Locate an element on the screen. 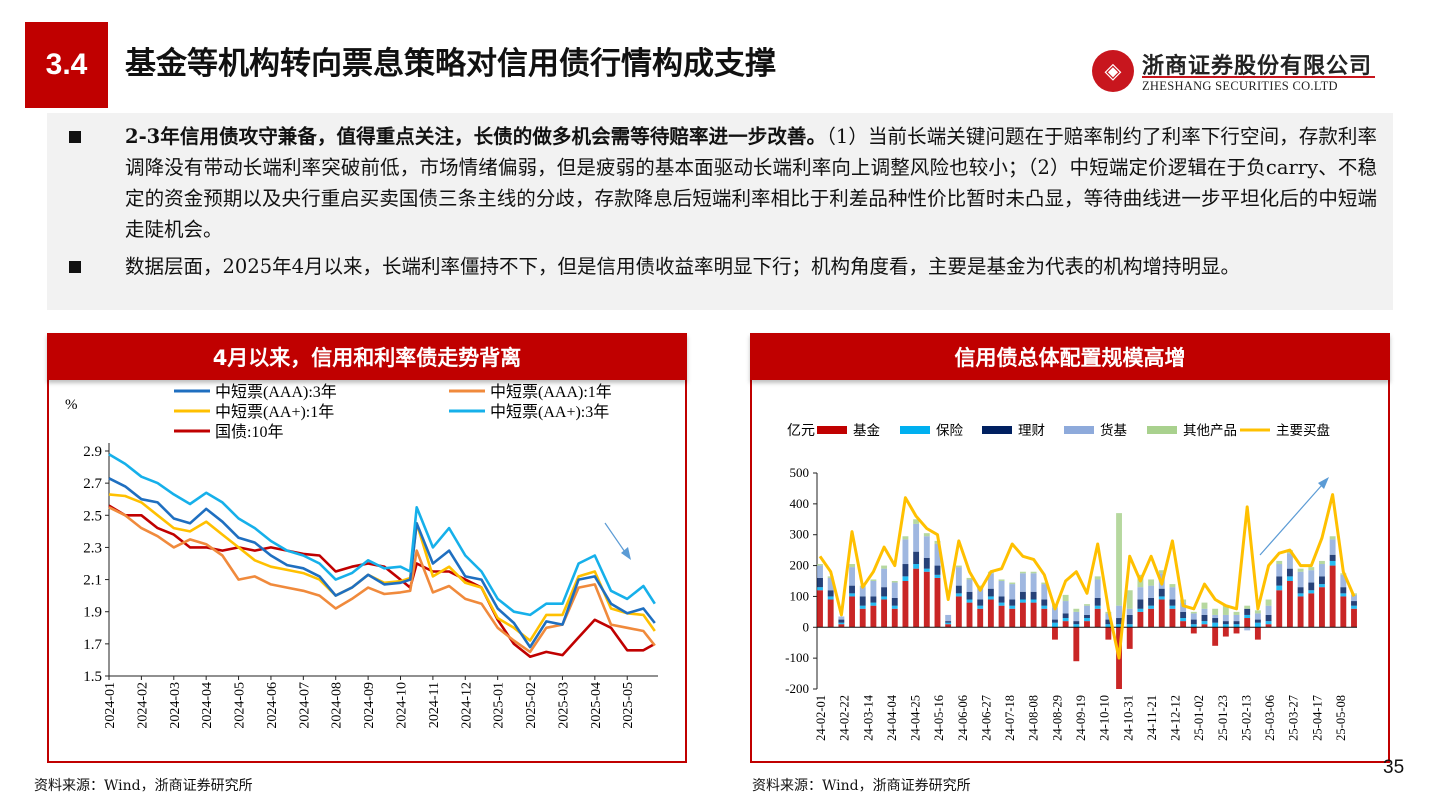 This screenshot has width=1440, height=810. left-chart-title: 4月以来，信用和利率债走势背离 is located at coordinates (367, 356).